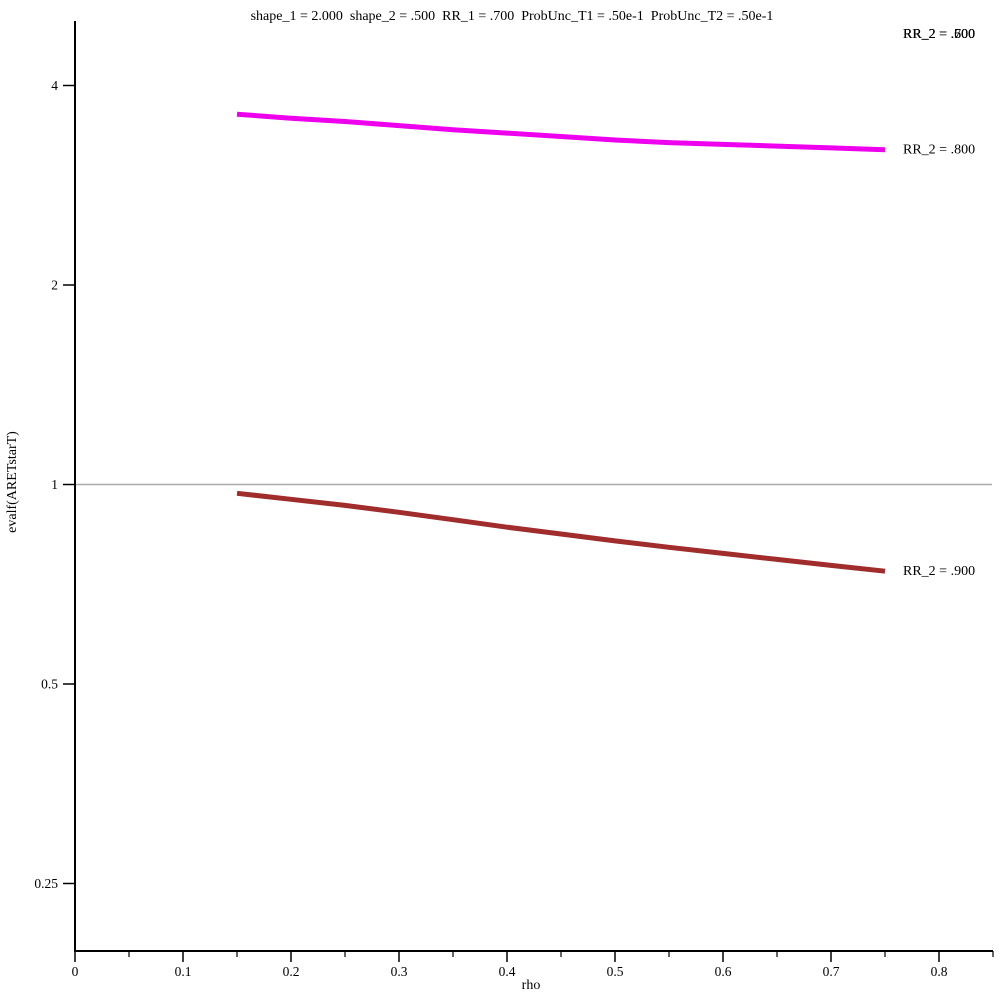 This screenshot has height=1000, width=1000. What do you see at coordinates (12, 482) in the screenshot?
I see `y-axis-label: evalf(ARETstarT)` at bounding box center [12, 482].